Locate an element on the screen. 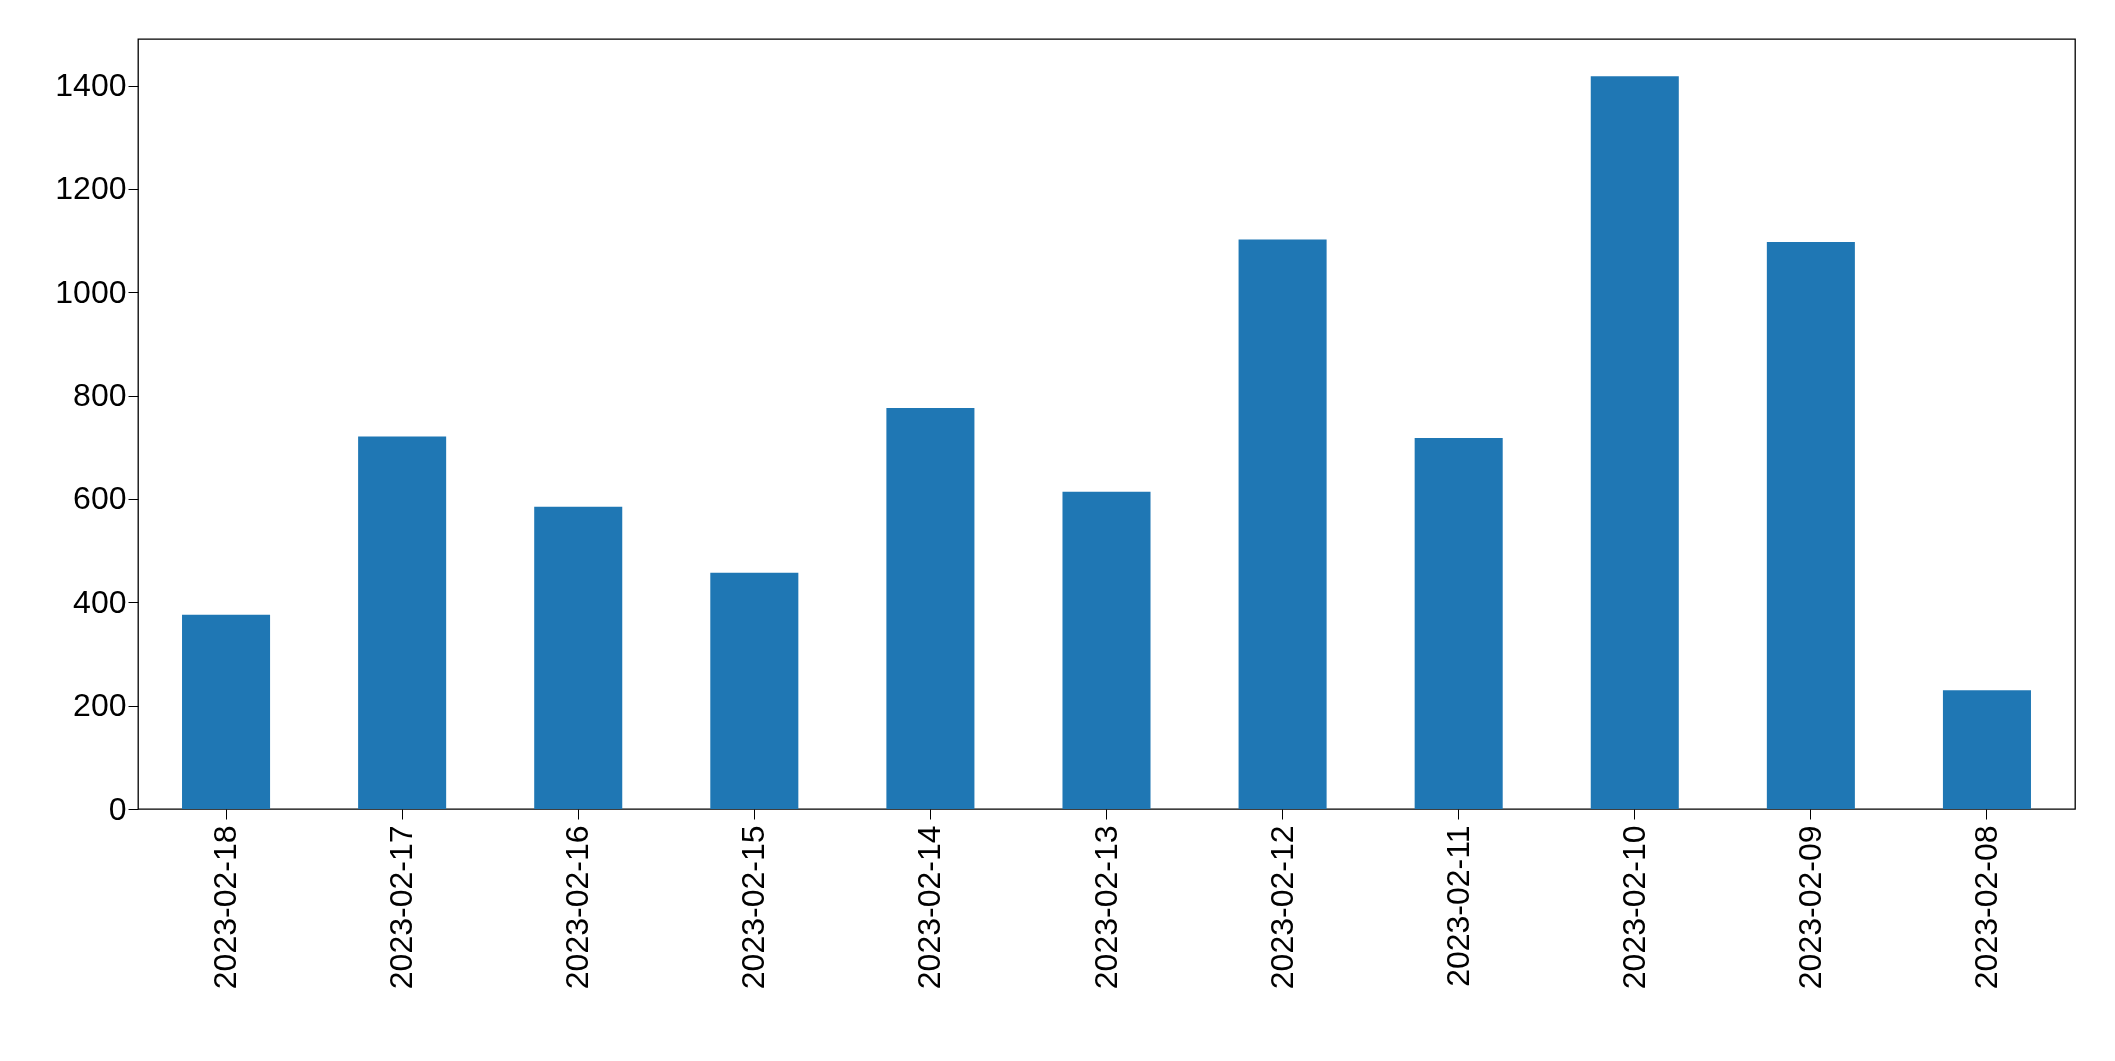 The height and width of the screenshot is (1061, 2115). y-tick-label: 200 is located at coordinates (100, 705).